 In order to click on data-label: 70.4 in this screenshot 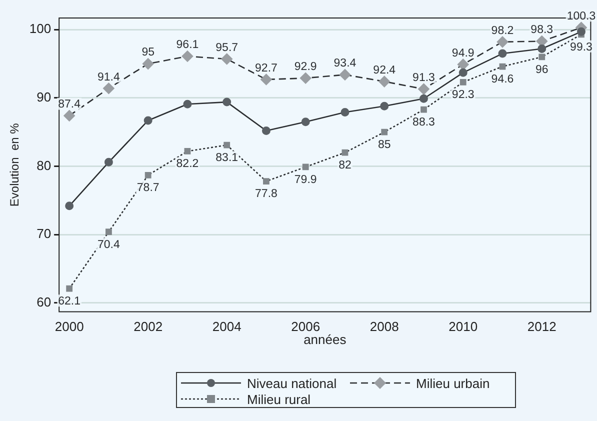, I will do `click(109, 244)`.